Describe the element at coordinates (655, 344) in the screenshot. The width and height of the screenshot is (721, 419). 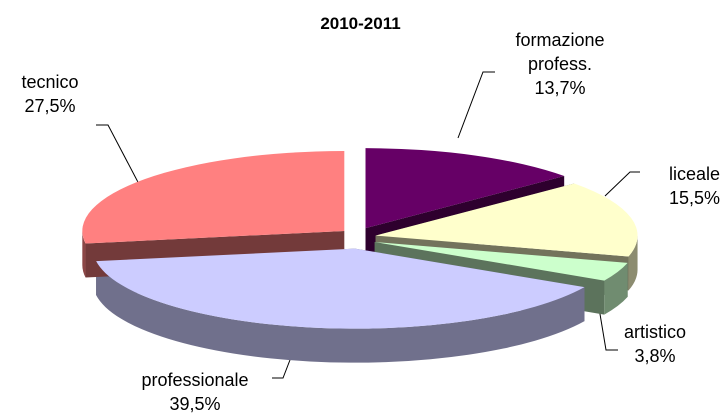
I see `slice-label: artistico 3,8%` at that location.